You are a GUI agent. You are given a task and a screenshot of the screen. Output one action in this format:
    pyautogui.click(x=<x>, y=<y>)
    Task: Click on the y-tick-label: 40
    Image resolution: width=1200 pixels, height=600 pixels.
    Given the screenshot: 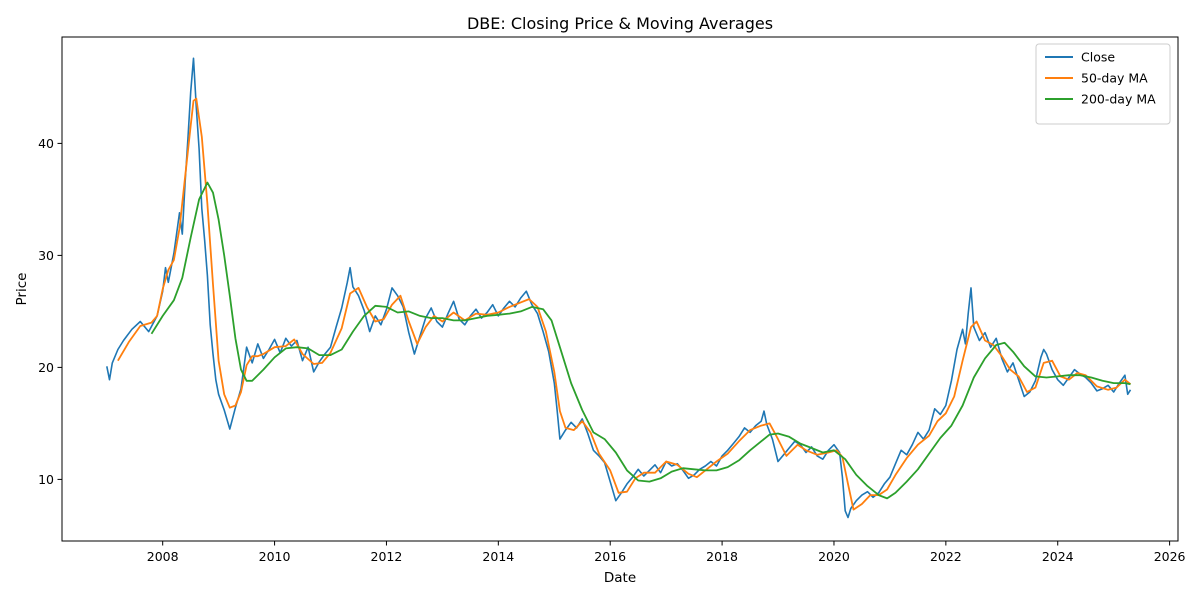 What is the action you would take?
    pyautogui.click(x=46, y=143)
    